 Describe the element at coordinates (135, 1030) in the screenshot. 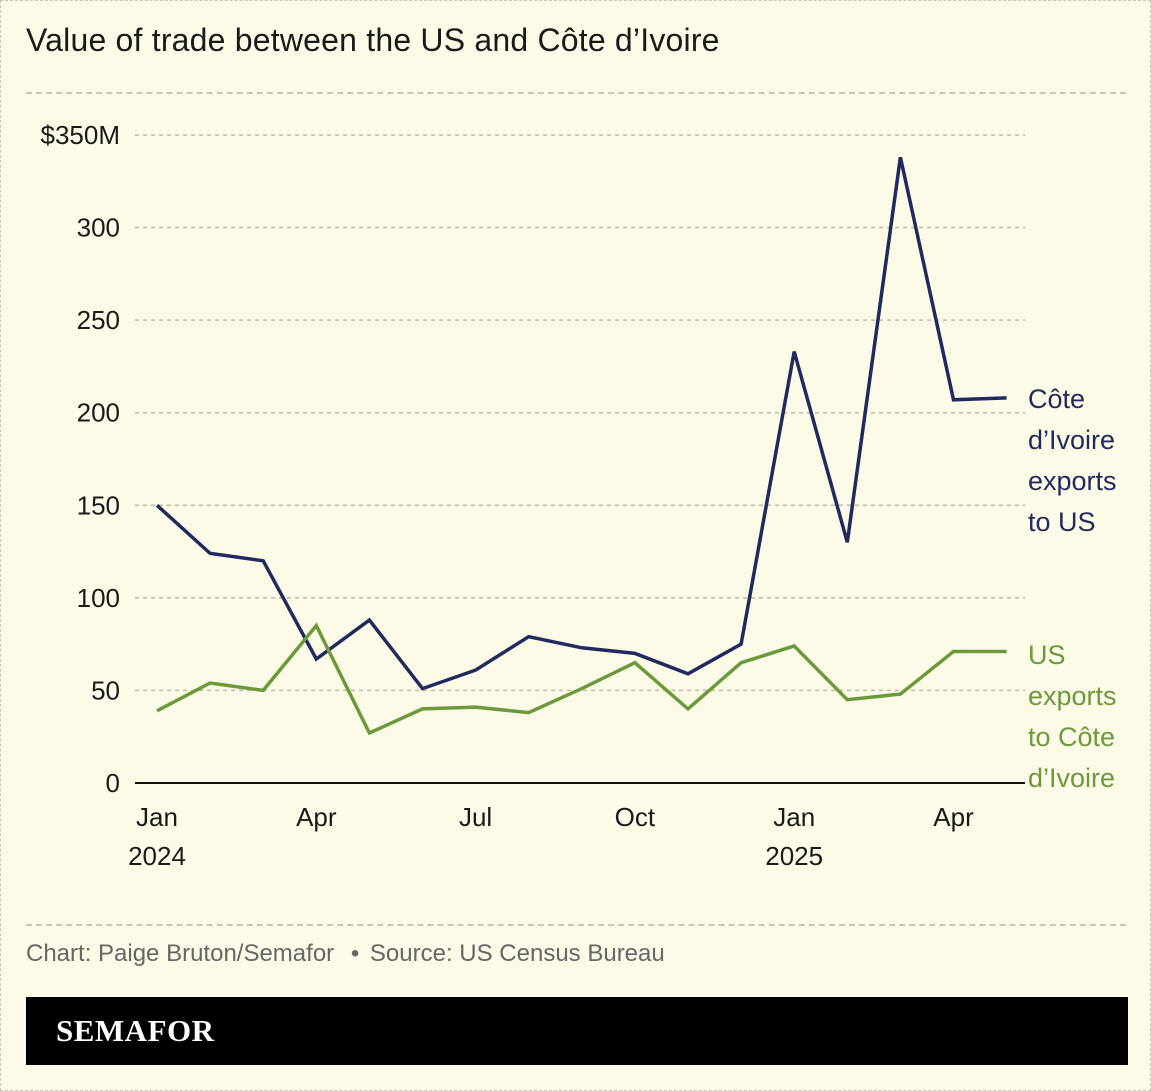

I see `semafor-logo: SEMAFOR` at that location.